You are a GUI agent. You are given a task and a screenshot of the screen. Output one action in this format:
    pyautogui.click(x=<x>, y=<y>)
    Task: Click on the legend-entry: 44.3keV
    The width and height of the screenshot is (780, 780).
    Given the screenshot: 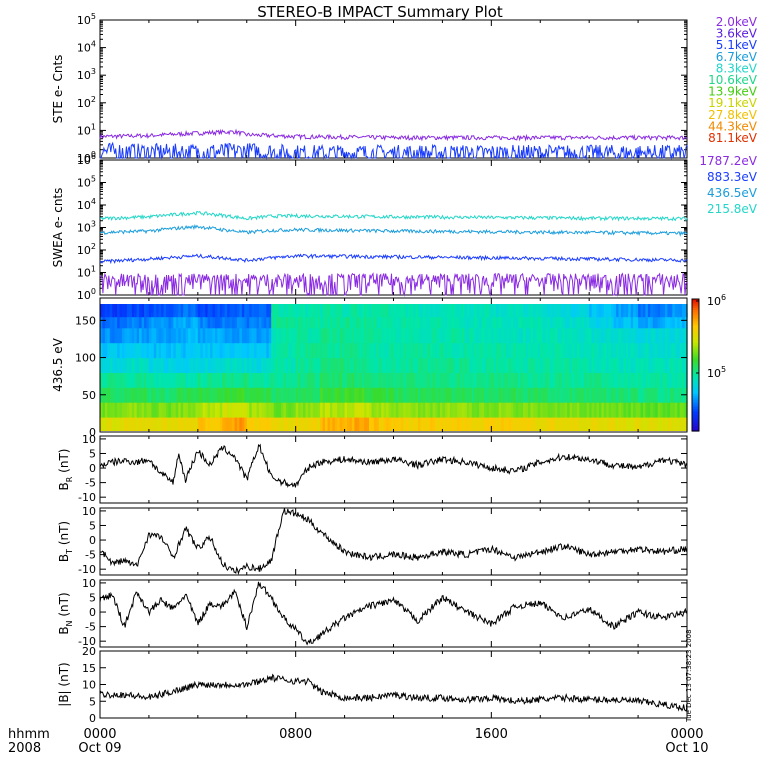 What is the action you would take?
    pyautogui.click(x=733, y=126)
    